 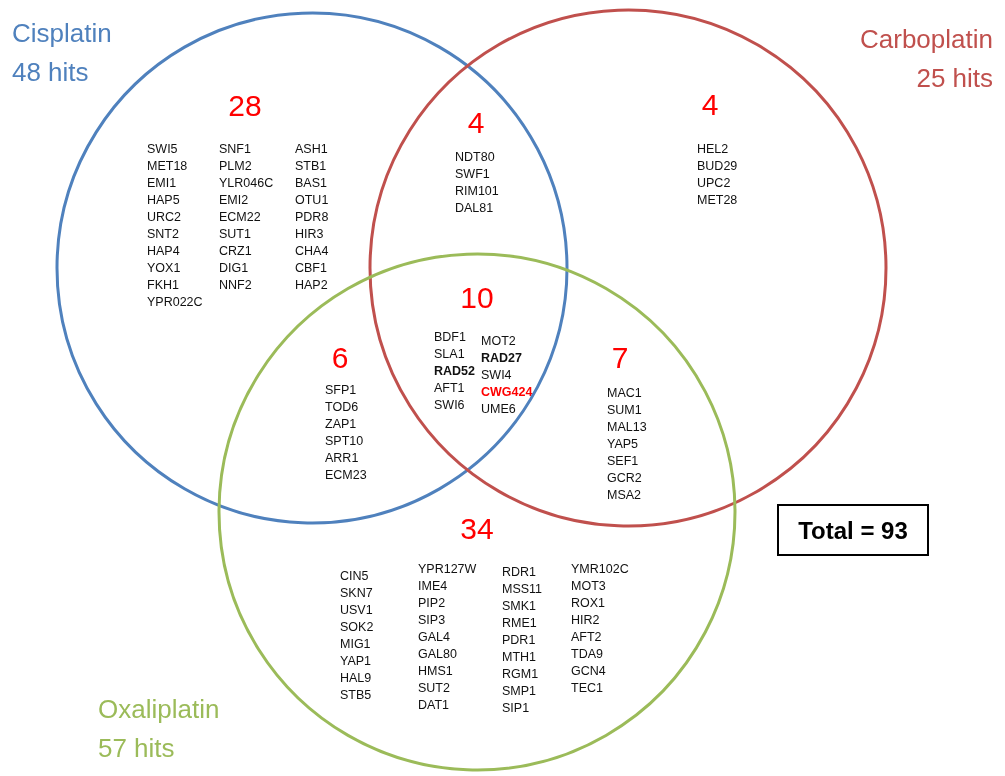 What do you see at coordinates (522, 639) in the screenshot?
I see `text: RDR1 MSS11 SMK1 RME1 PDR1 MTH1 RGM1 SMP1 SIP1` at bounding box center [522, 639].